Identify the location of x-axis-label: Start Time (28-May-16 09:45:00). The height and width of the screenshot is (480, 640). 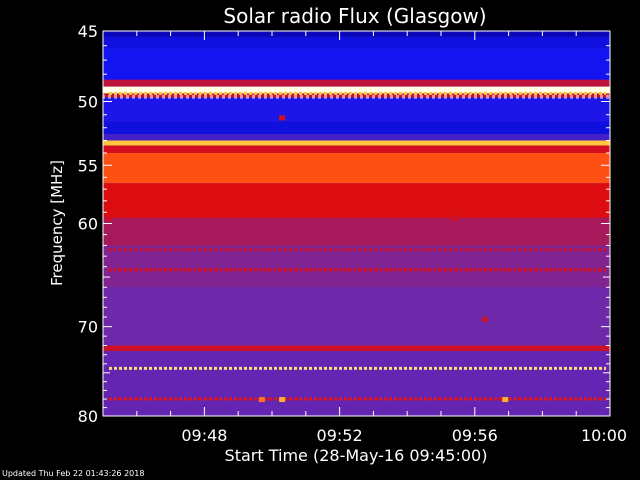
(356, 455).